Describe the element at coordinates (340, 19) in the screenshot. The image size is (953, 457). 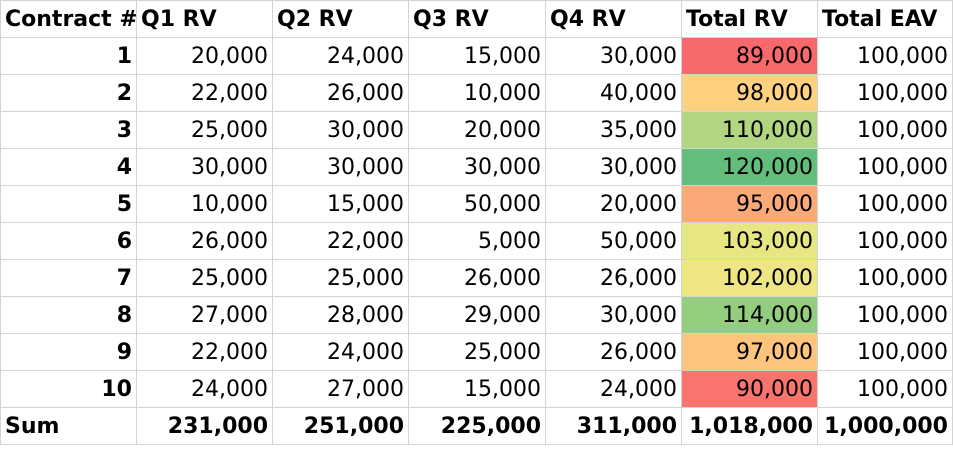
I see `header-q2-rv: Q2 RV` at that location.